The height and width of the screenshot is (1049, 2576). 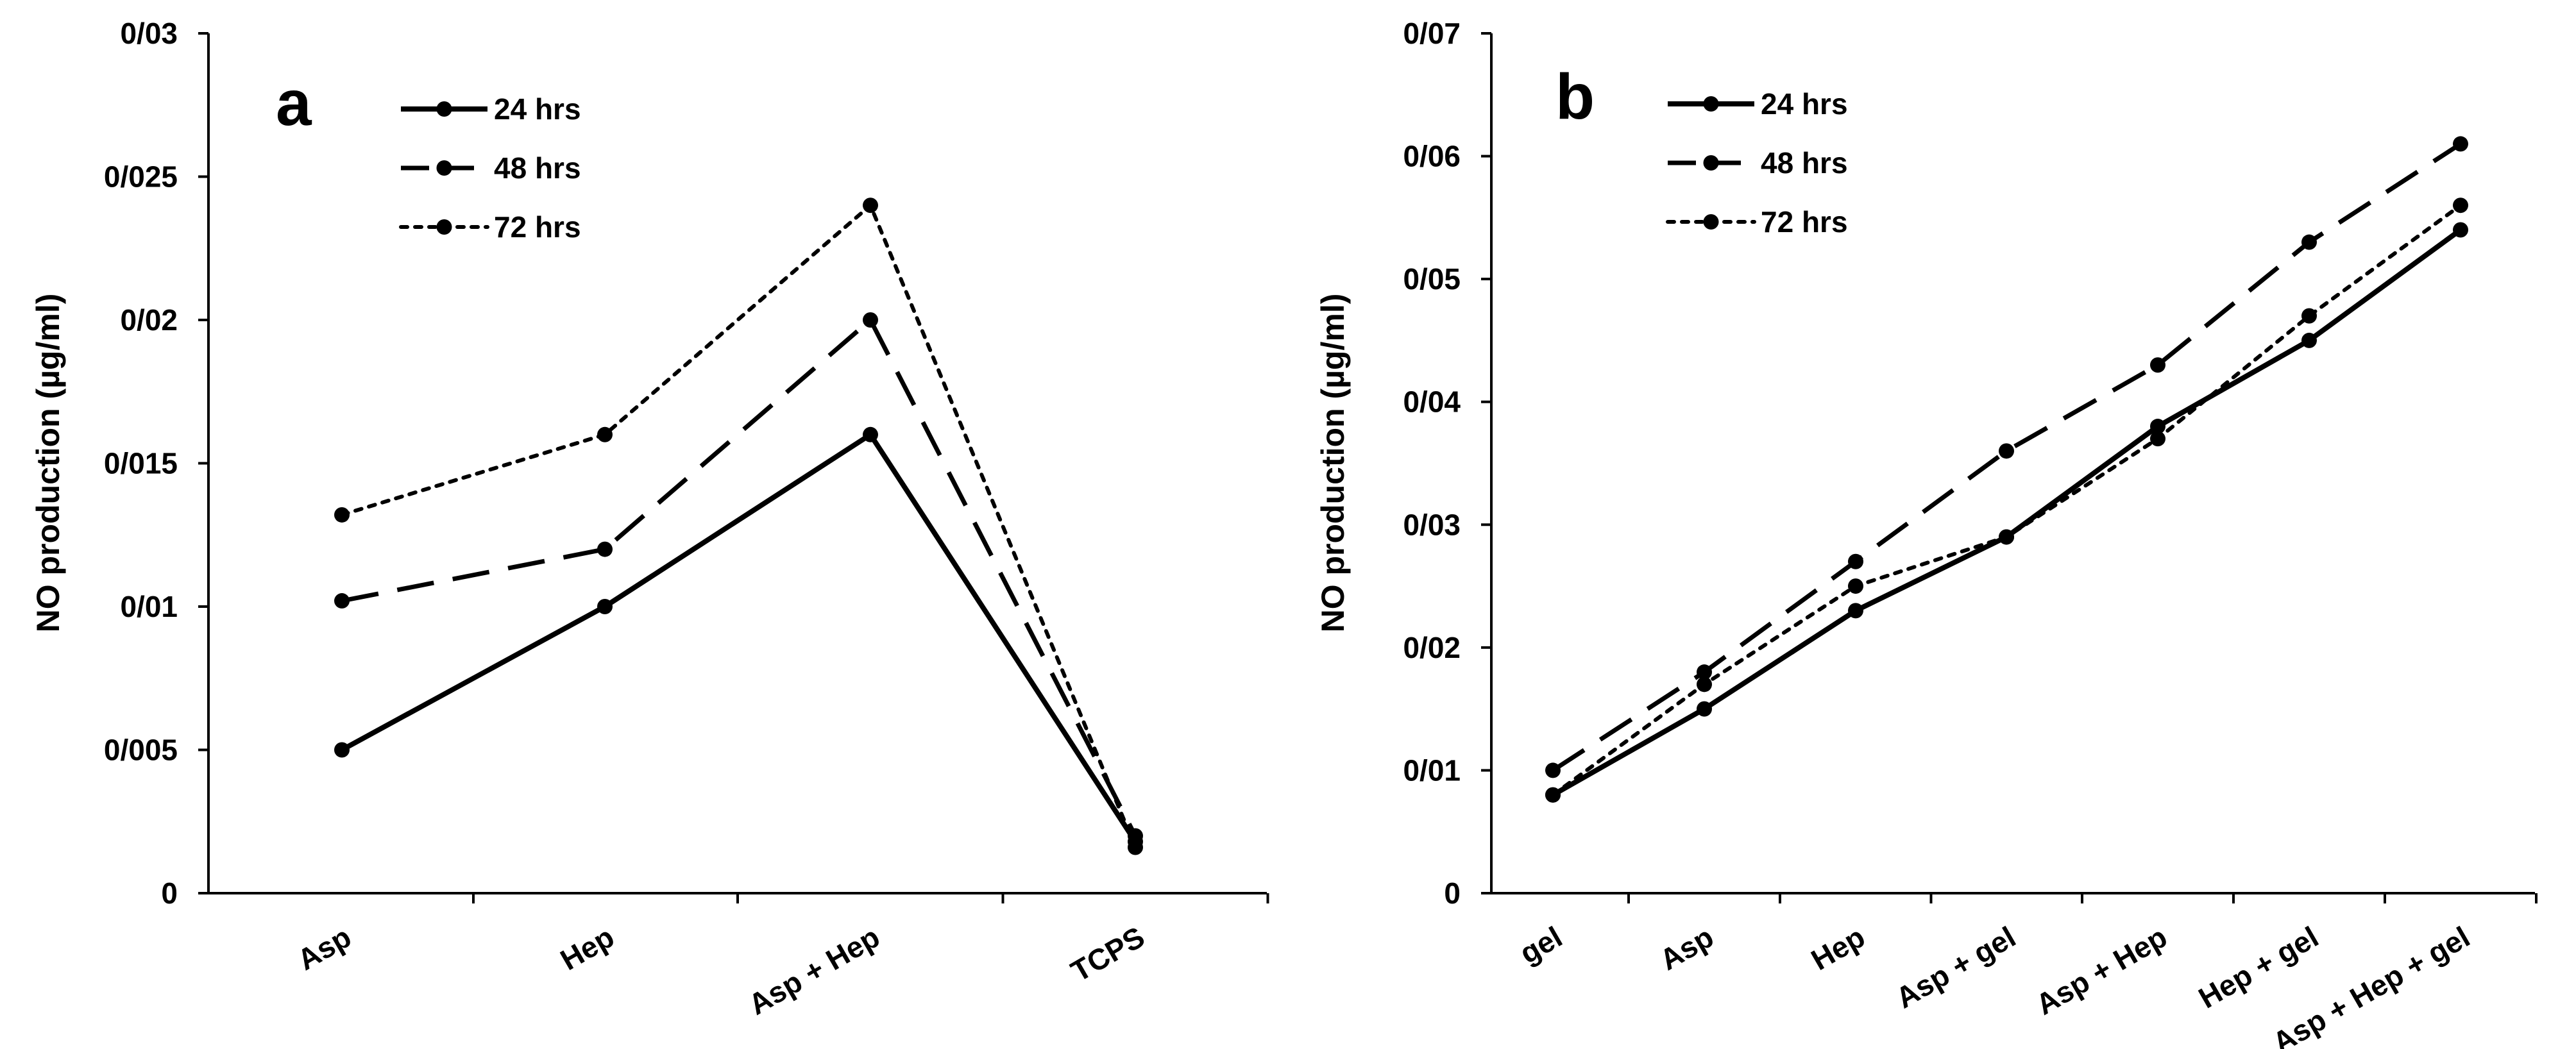 What do you see at coordinates (2258, 967) in the screenshot?
I see `x-tick-label: Hep + gel` at bounding box center [2258, 967].